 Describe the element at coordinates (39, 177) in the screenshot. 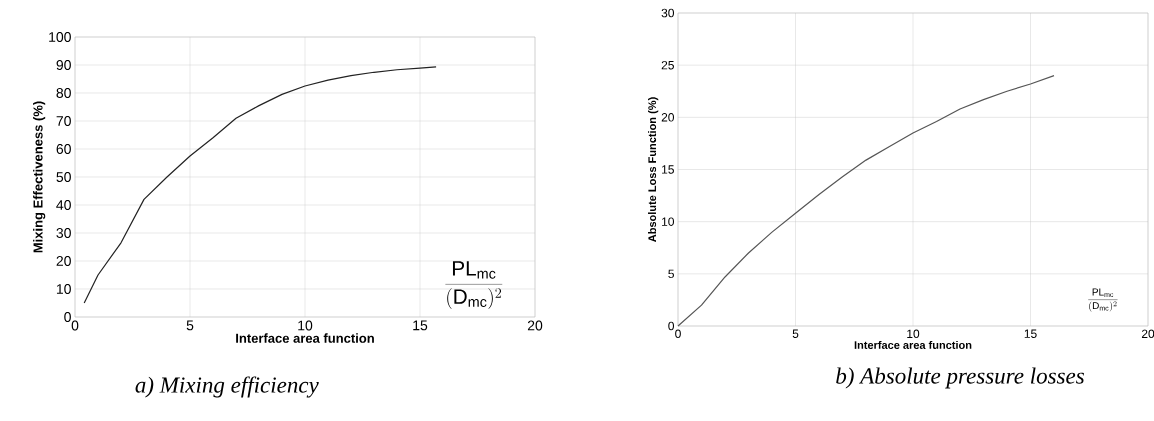

I see `y-axis-title: Mixing Effectiveness (%)` at that location.